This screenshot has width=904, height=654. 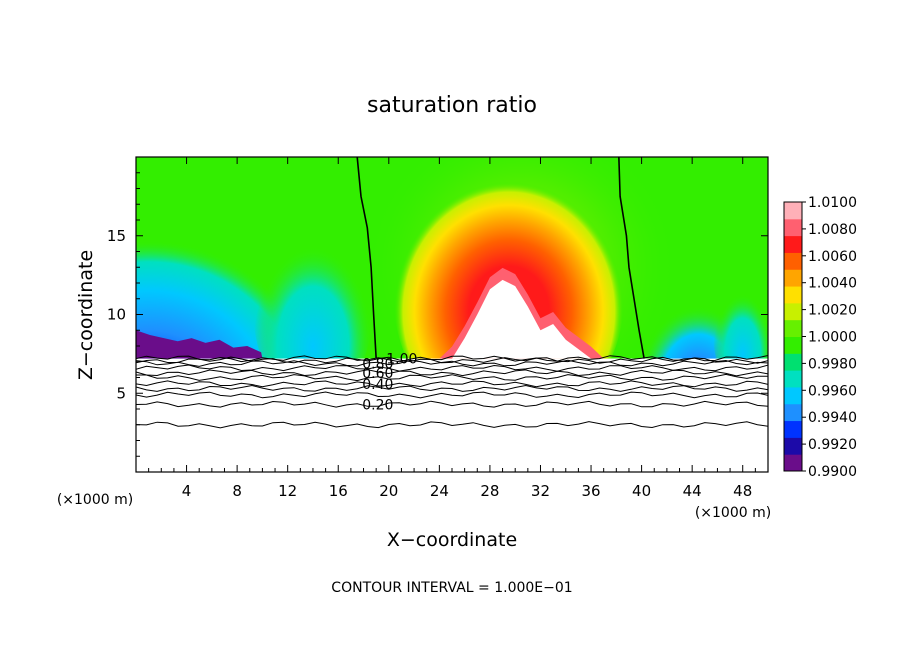 What do you see at coordinates (237, 491) in the screenshot?
I see `x-tick-label: 8` at bounding box center [237, 491].